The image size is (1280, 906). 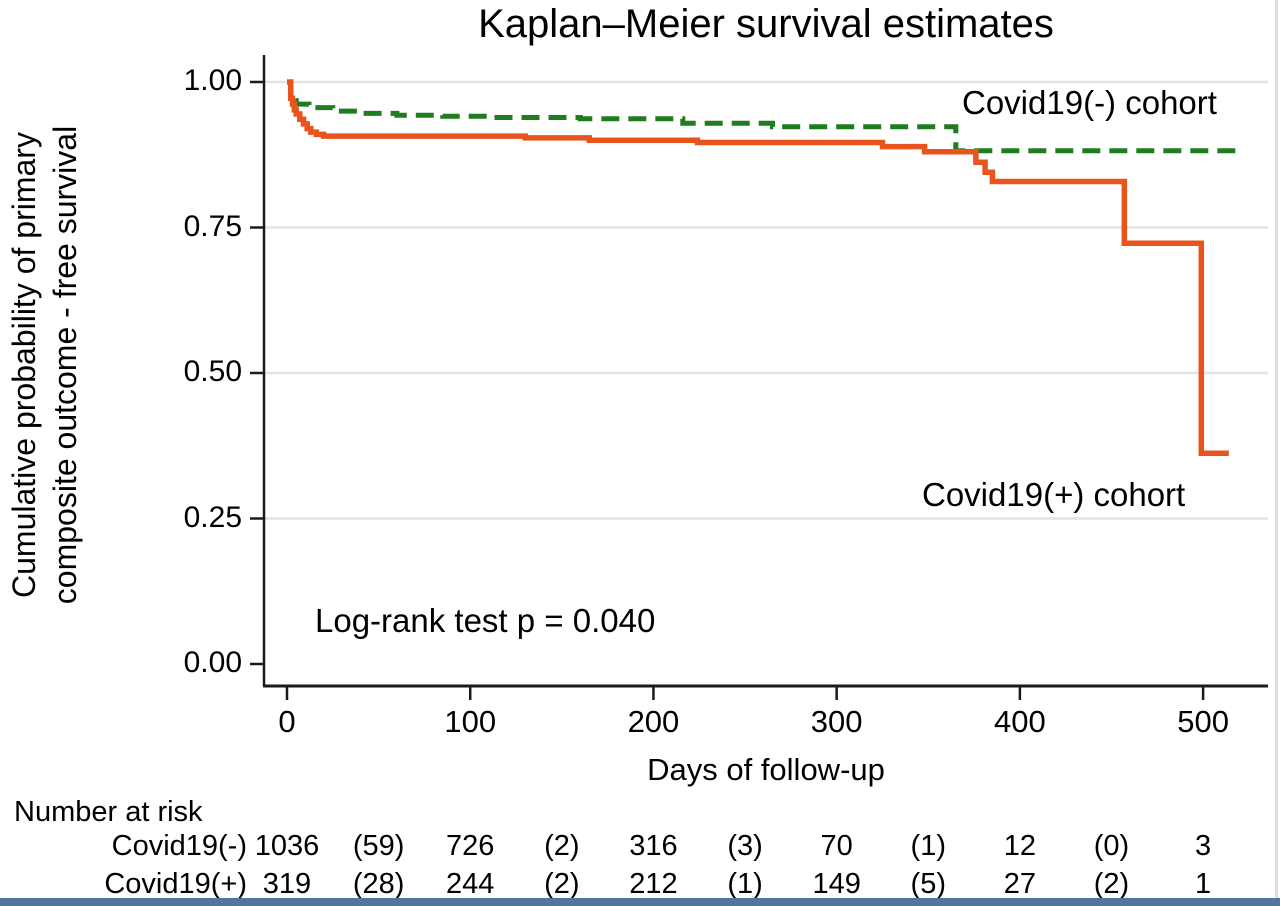 What do you see at coordinates (766, 24) in the screenshot?
I see `chart-title: Kaplan–Meier survival estimates` at bounding box center [766, 24].